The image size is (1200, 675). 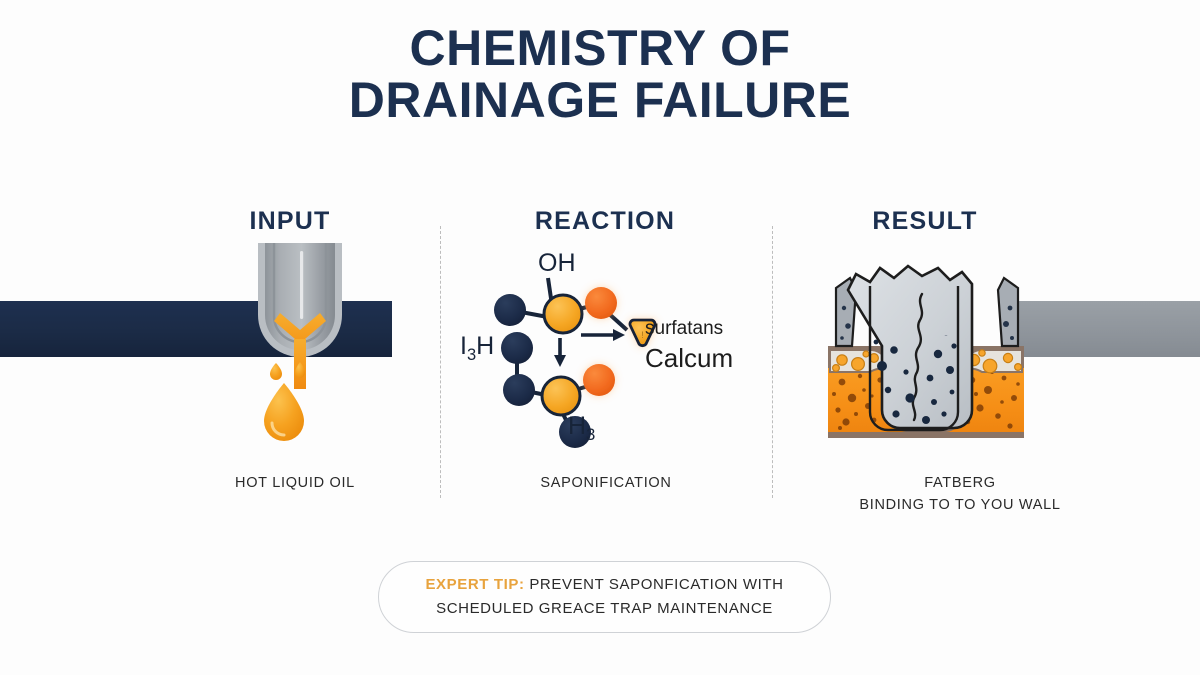 I want to click on oil-y-junction, so click(x=300, y=337).